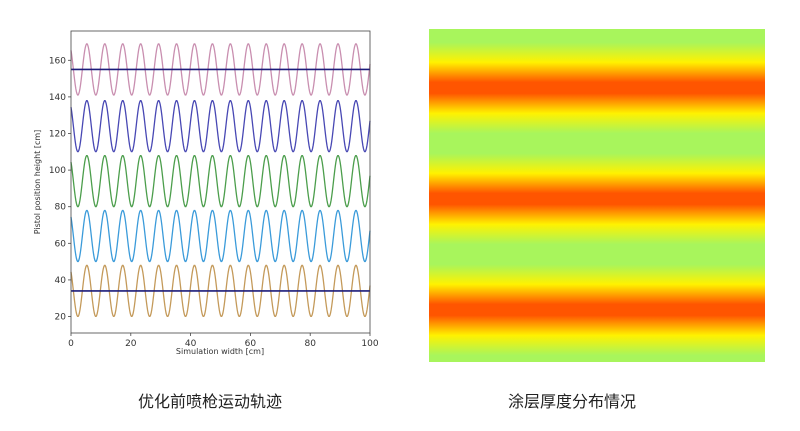 This screenshot has height=431, width=800. I want to click on y-tick-label: 160, so click(57, 61).